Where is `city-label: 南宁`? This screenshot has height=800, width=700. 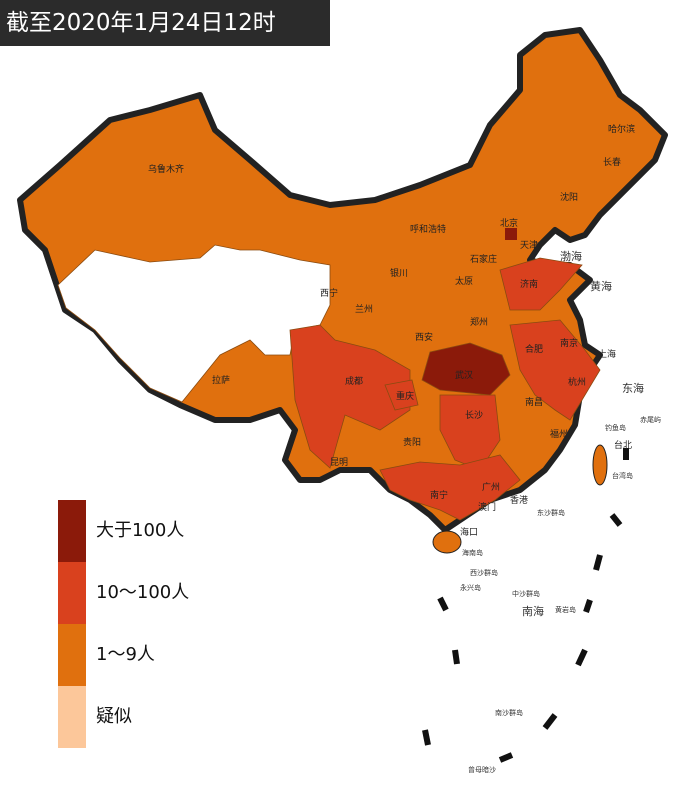 city-label: 南宁 is located at coordinates (439, 495).